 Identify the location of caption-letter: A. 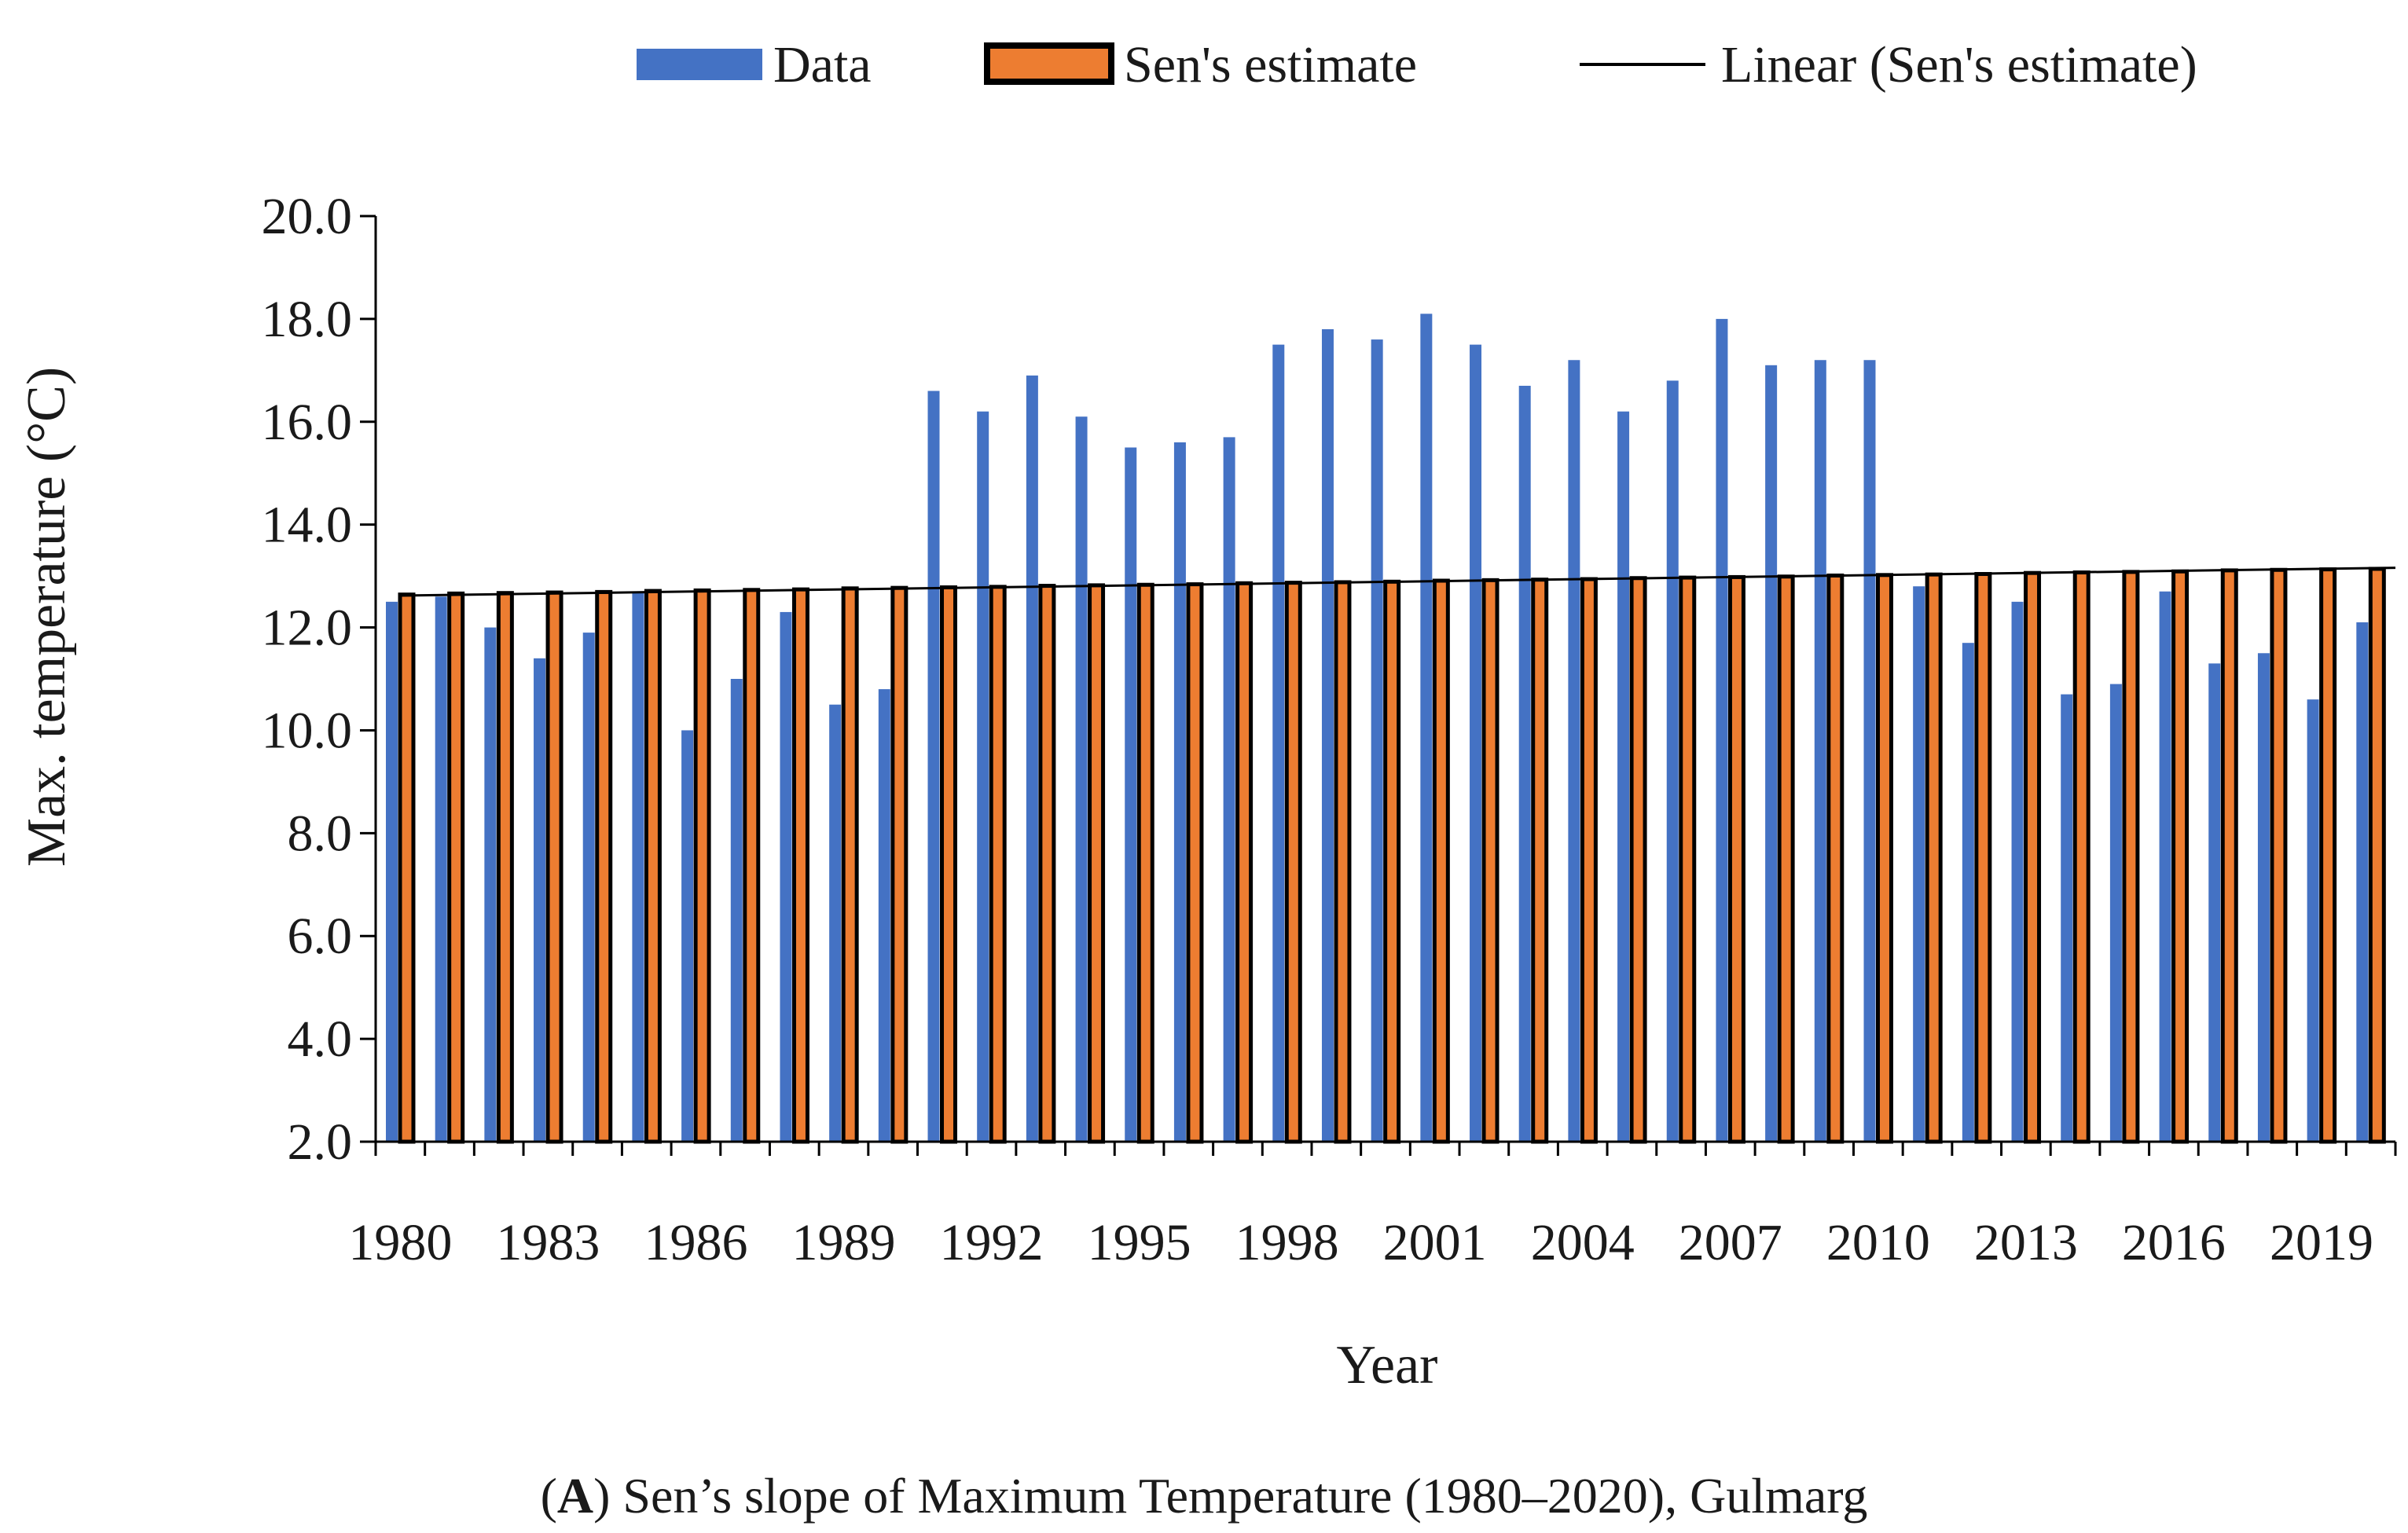
(575, 1496).